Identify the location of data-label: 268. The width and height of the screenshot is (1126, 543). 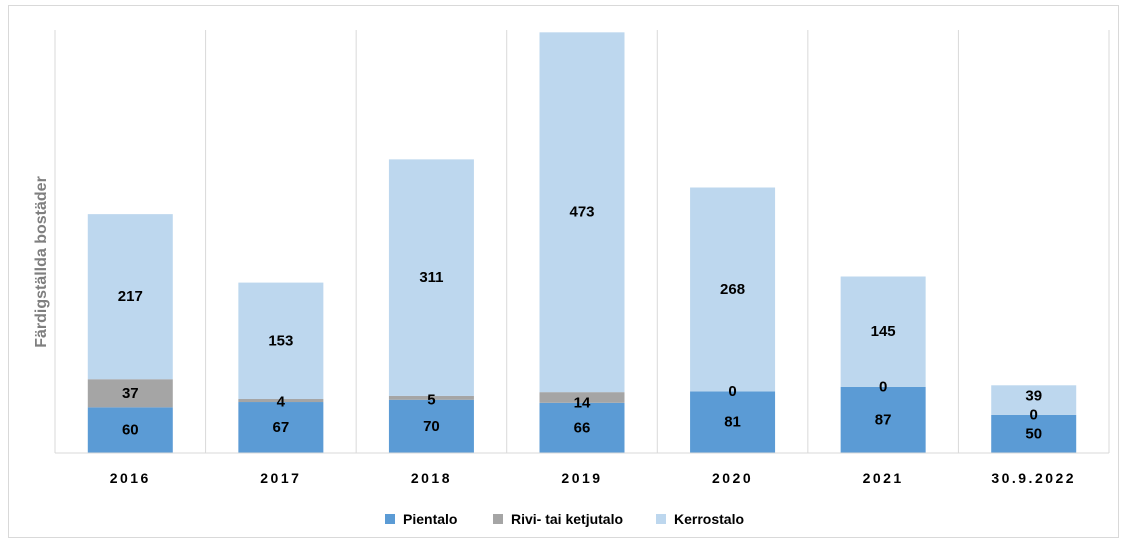
(732, 289).